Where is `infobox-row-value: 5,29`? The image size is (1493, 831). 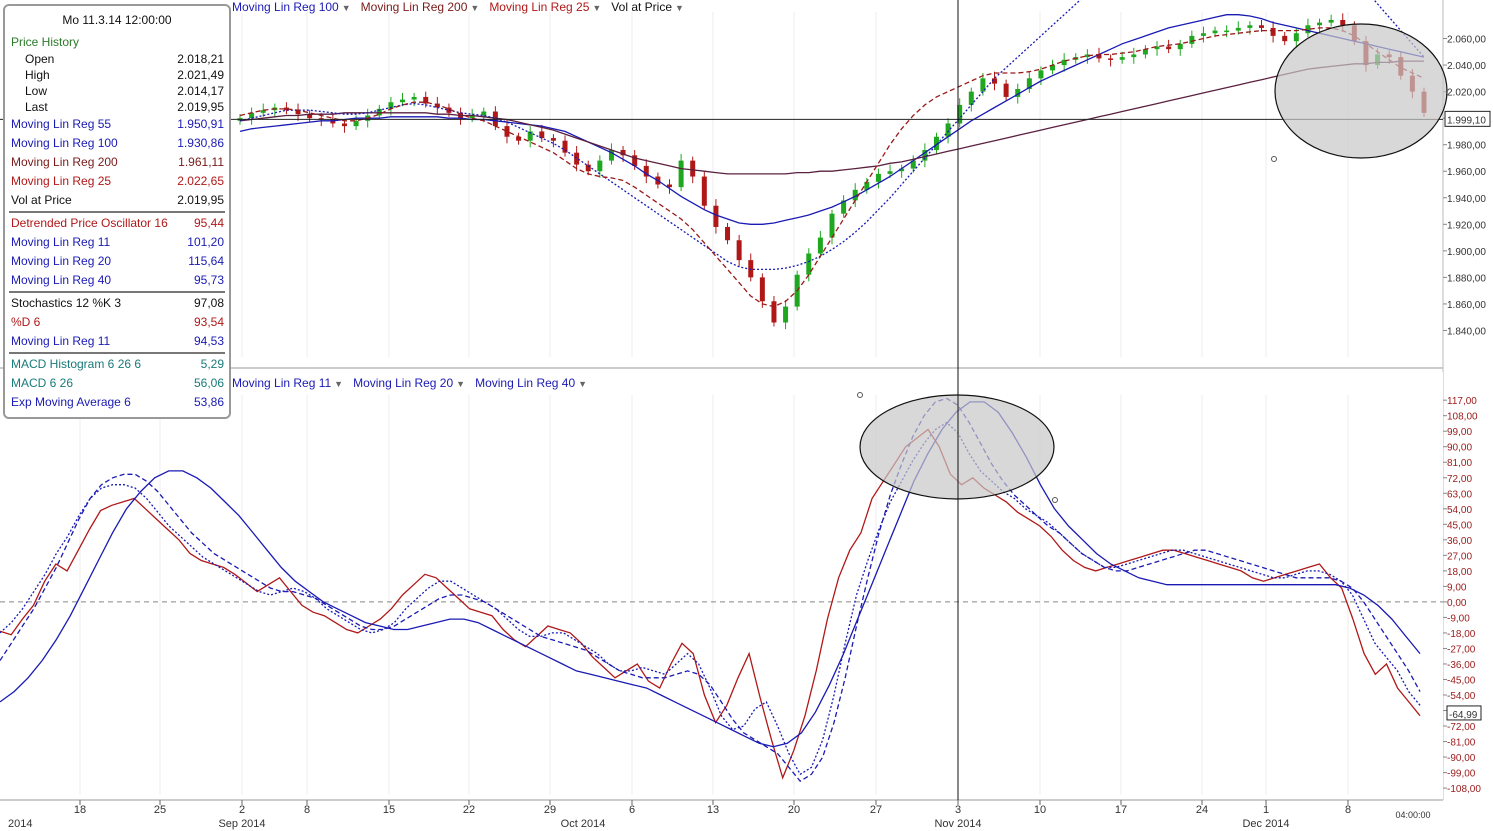 infobox-row-value: 5,29 is located at coordinates (212, 364).